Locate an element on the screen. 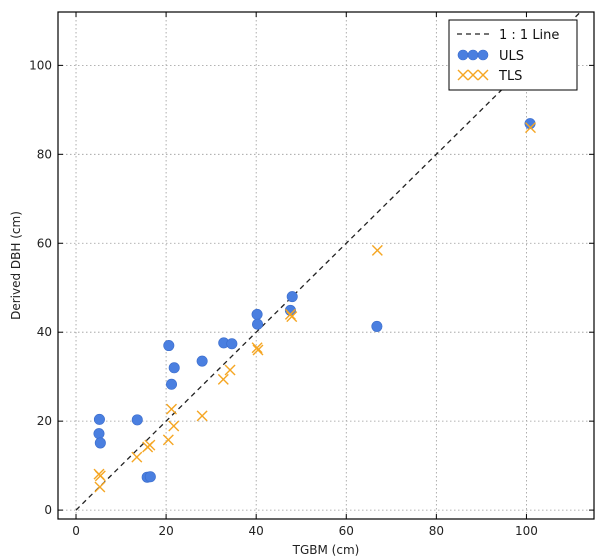 The image size is (599, 559). tls-point-13-stroke-b is located at coordinates (258, 350).